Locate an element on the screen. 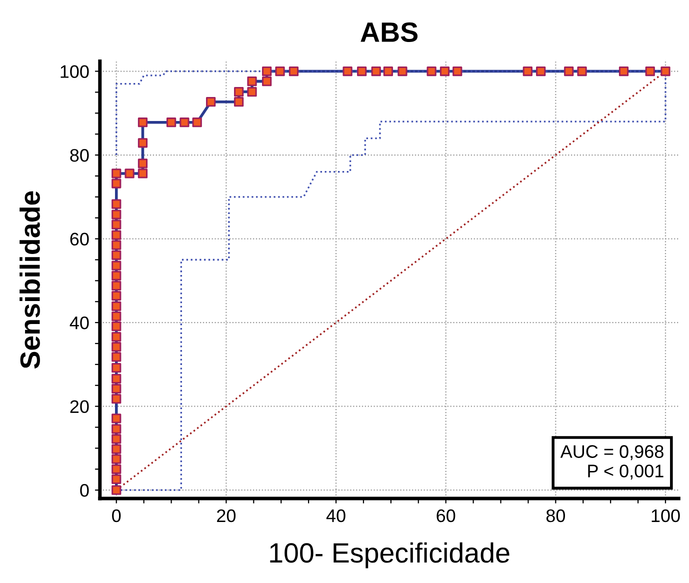  y-tick-label: 80 is located at coordinates (79, 155).